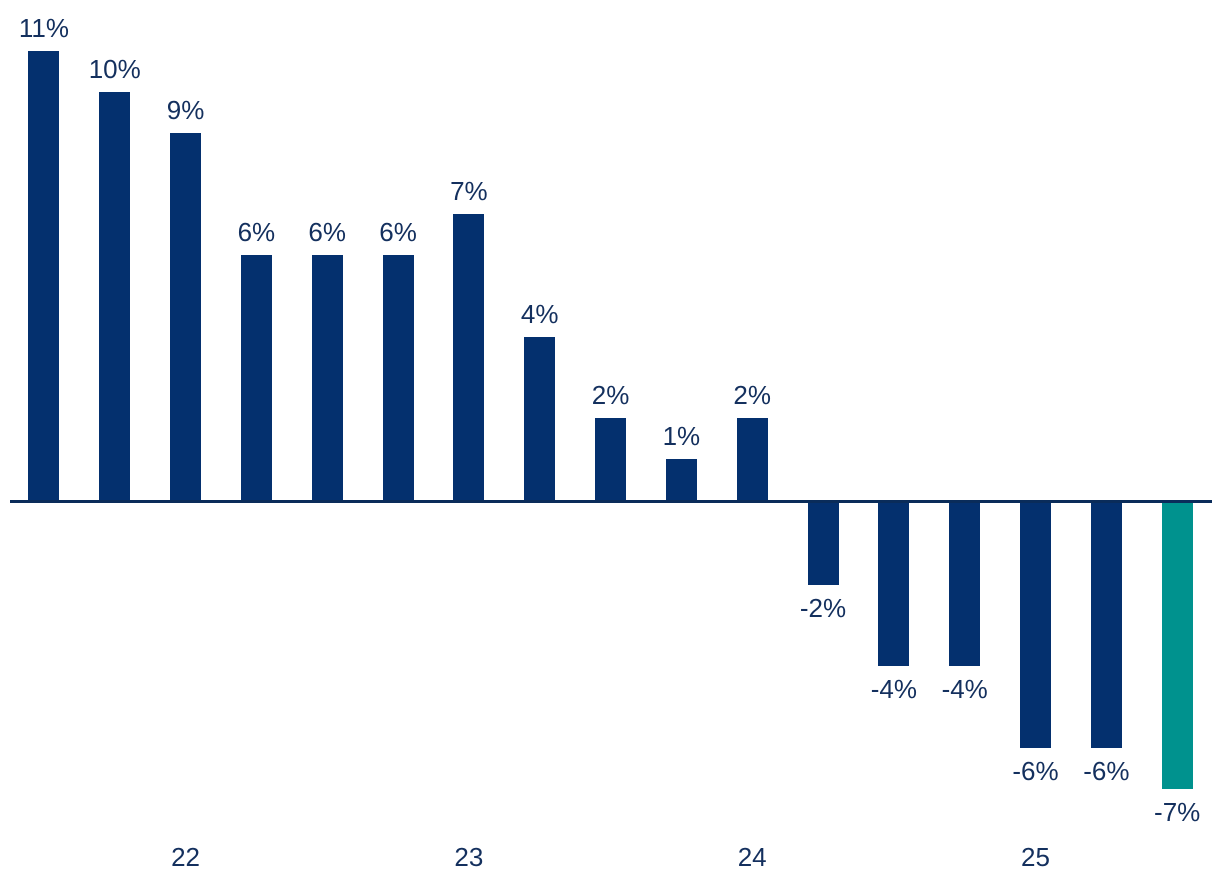  I want to click on bar-value-label: -7%, so click(1177, 811).